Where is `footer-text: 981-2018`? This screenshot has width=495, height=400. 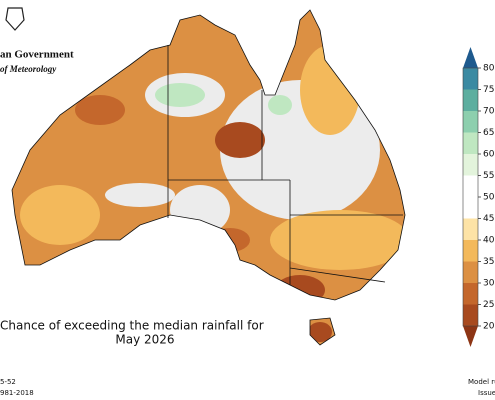 footer-text: 981-2018 is located at coordinates (17, 393).